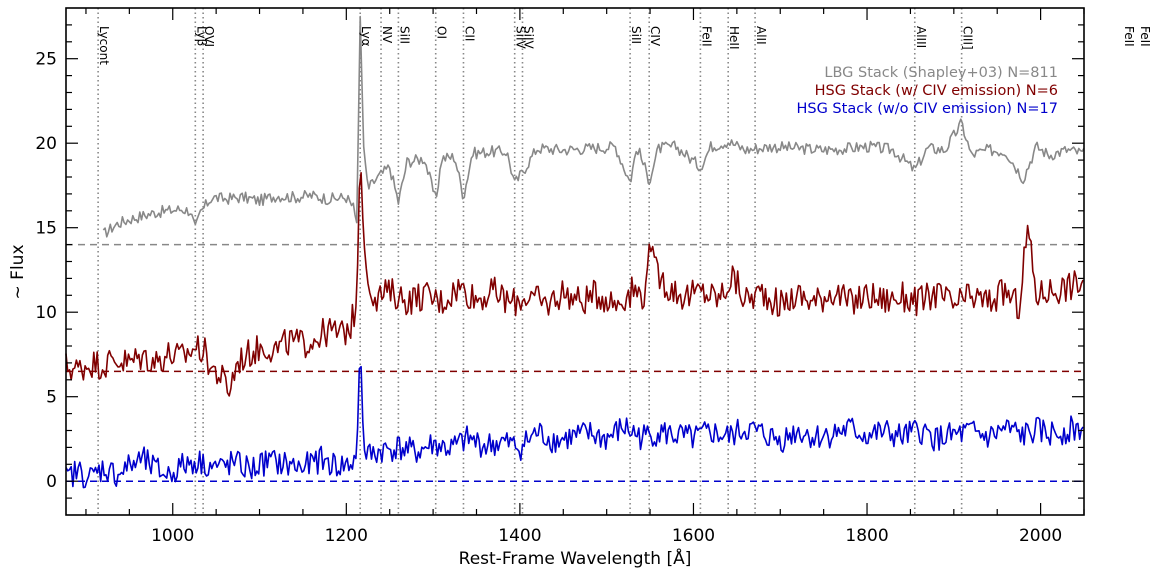 The height and width of the screenshot is (572, 1166). Describe the element at coordinates (470, 33) in the screenshot. I see `line-label-7: CII` at that location.